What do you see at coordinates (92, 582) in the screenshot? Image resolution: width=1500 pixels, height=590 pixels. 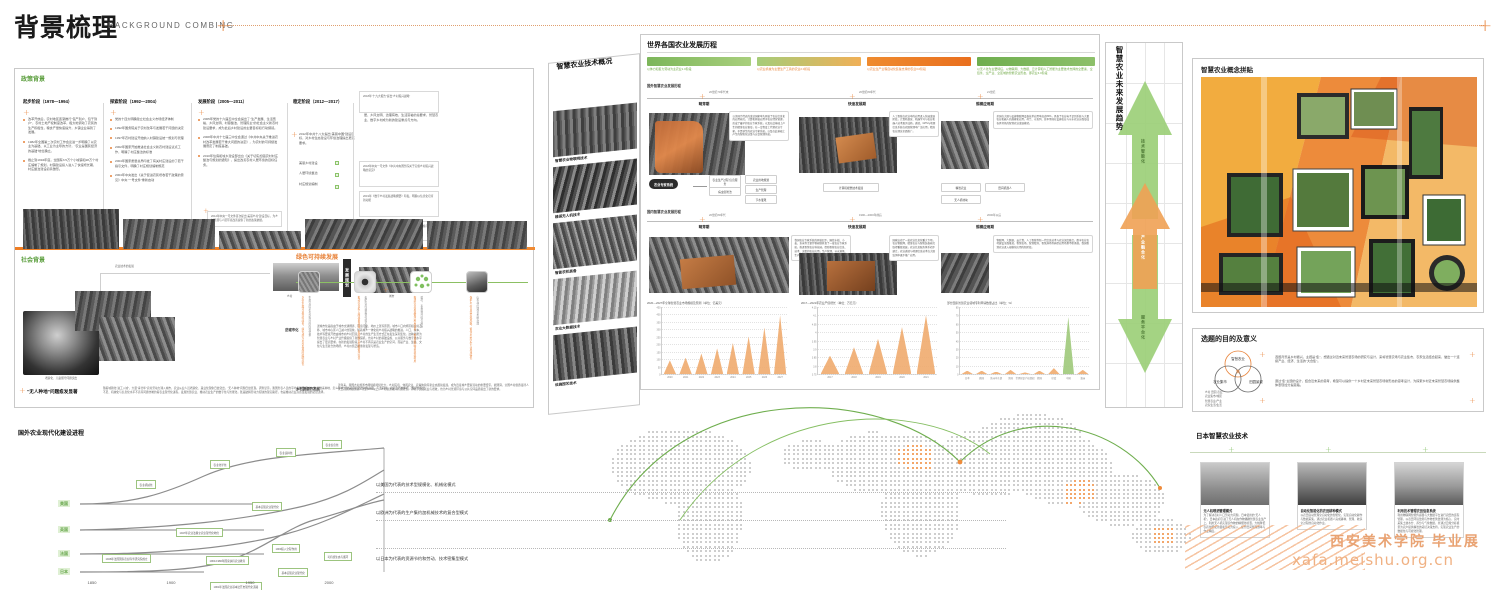 I see `year-tick-1850: 1850` at bounding box center [92, 582].